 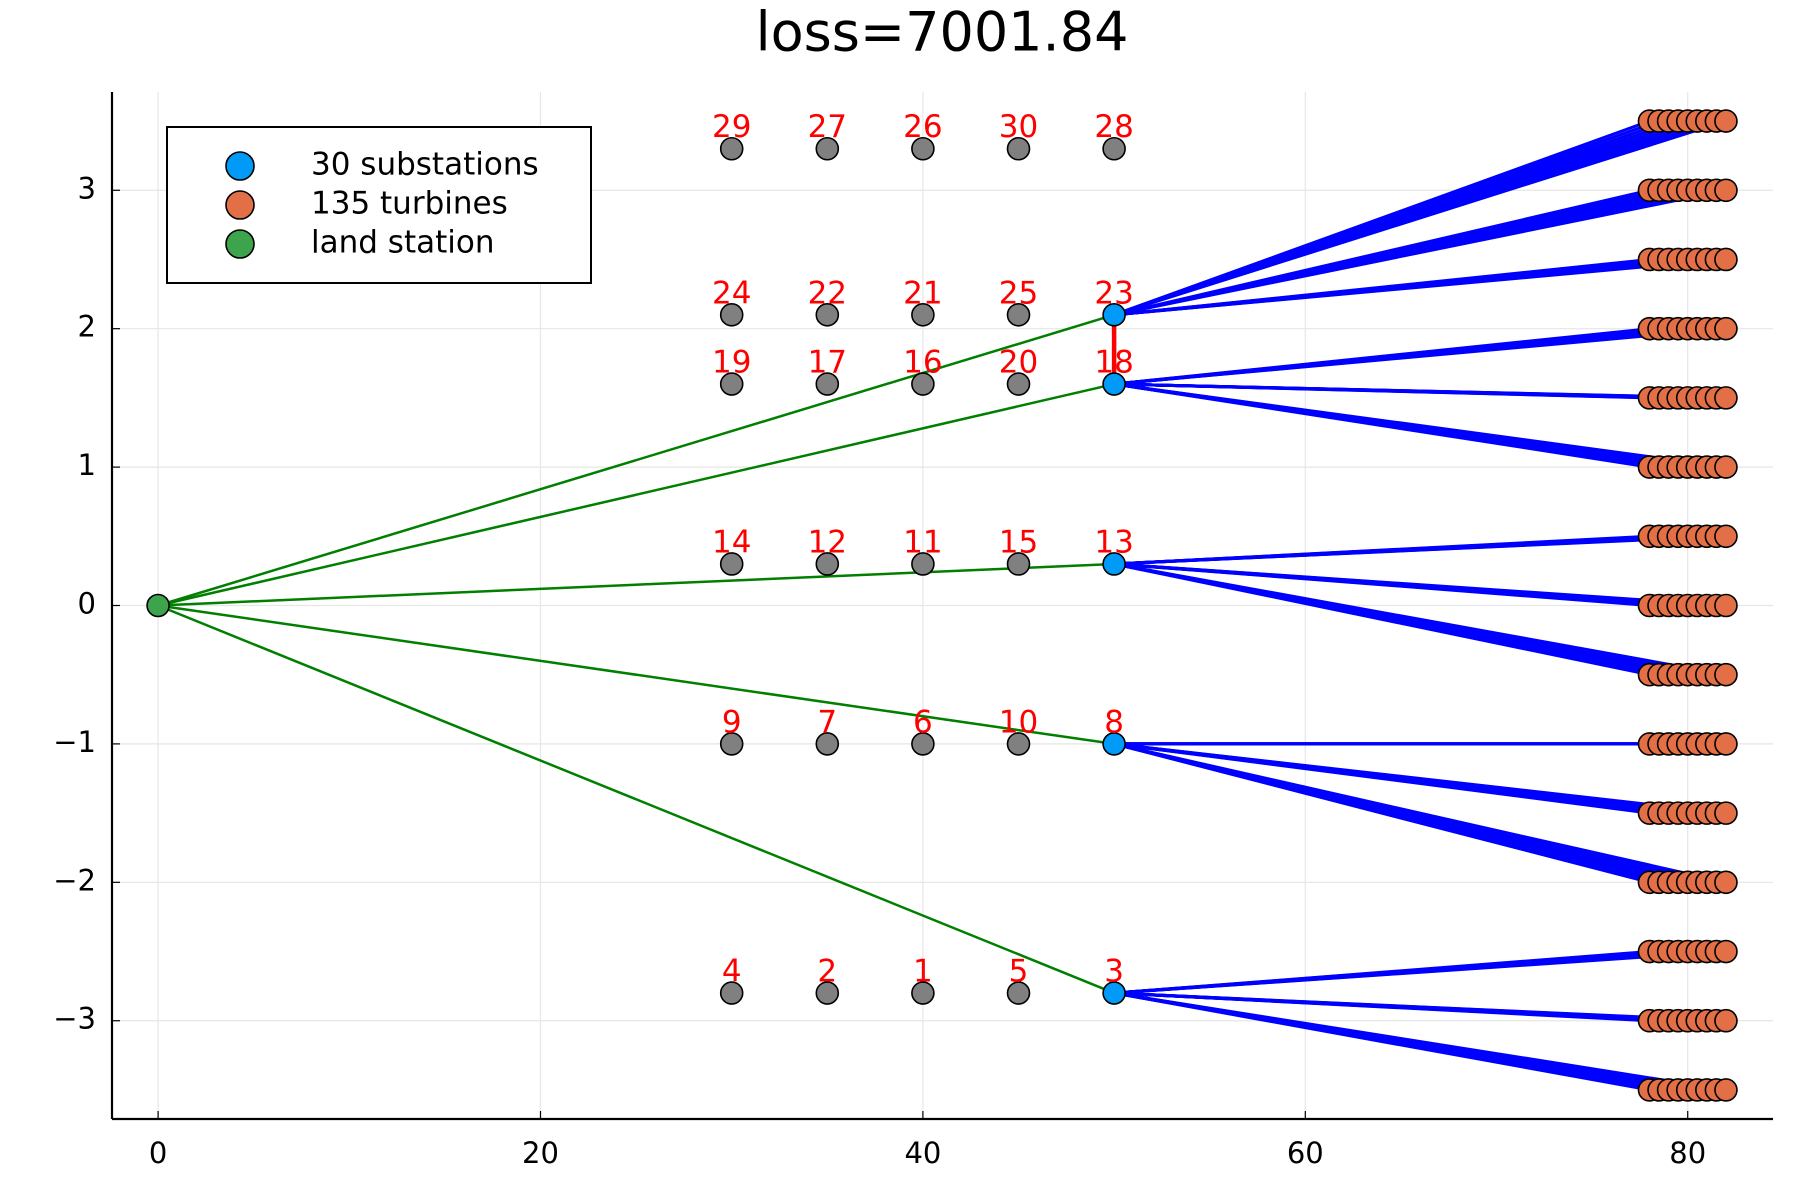 What do you see at coordinates (923, 722) in the screenshot?
I see `substation-label: 6` at bounding box center [923, 722].